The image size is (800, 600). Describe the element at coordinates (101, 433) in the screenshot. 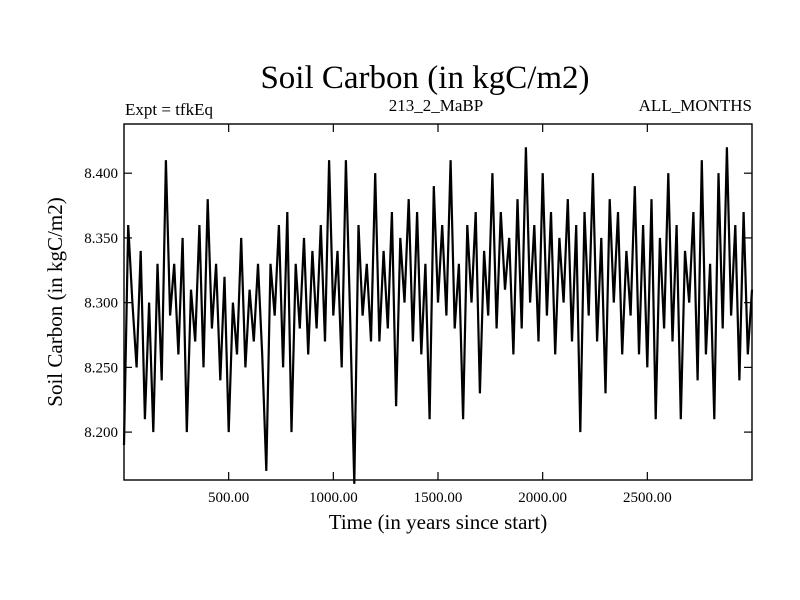

I see `y-tick-label: 8.200` at that location.